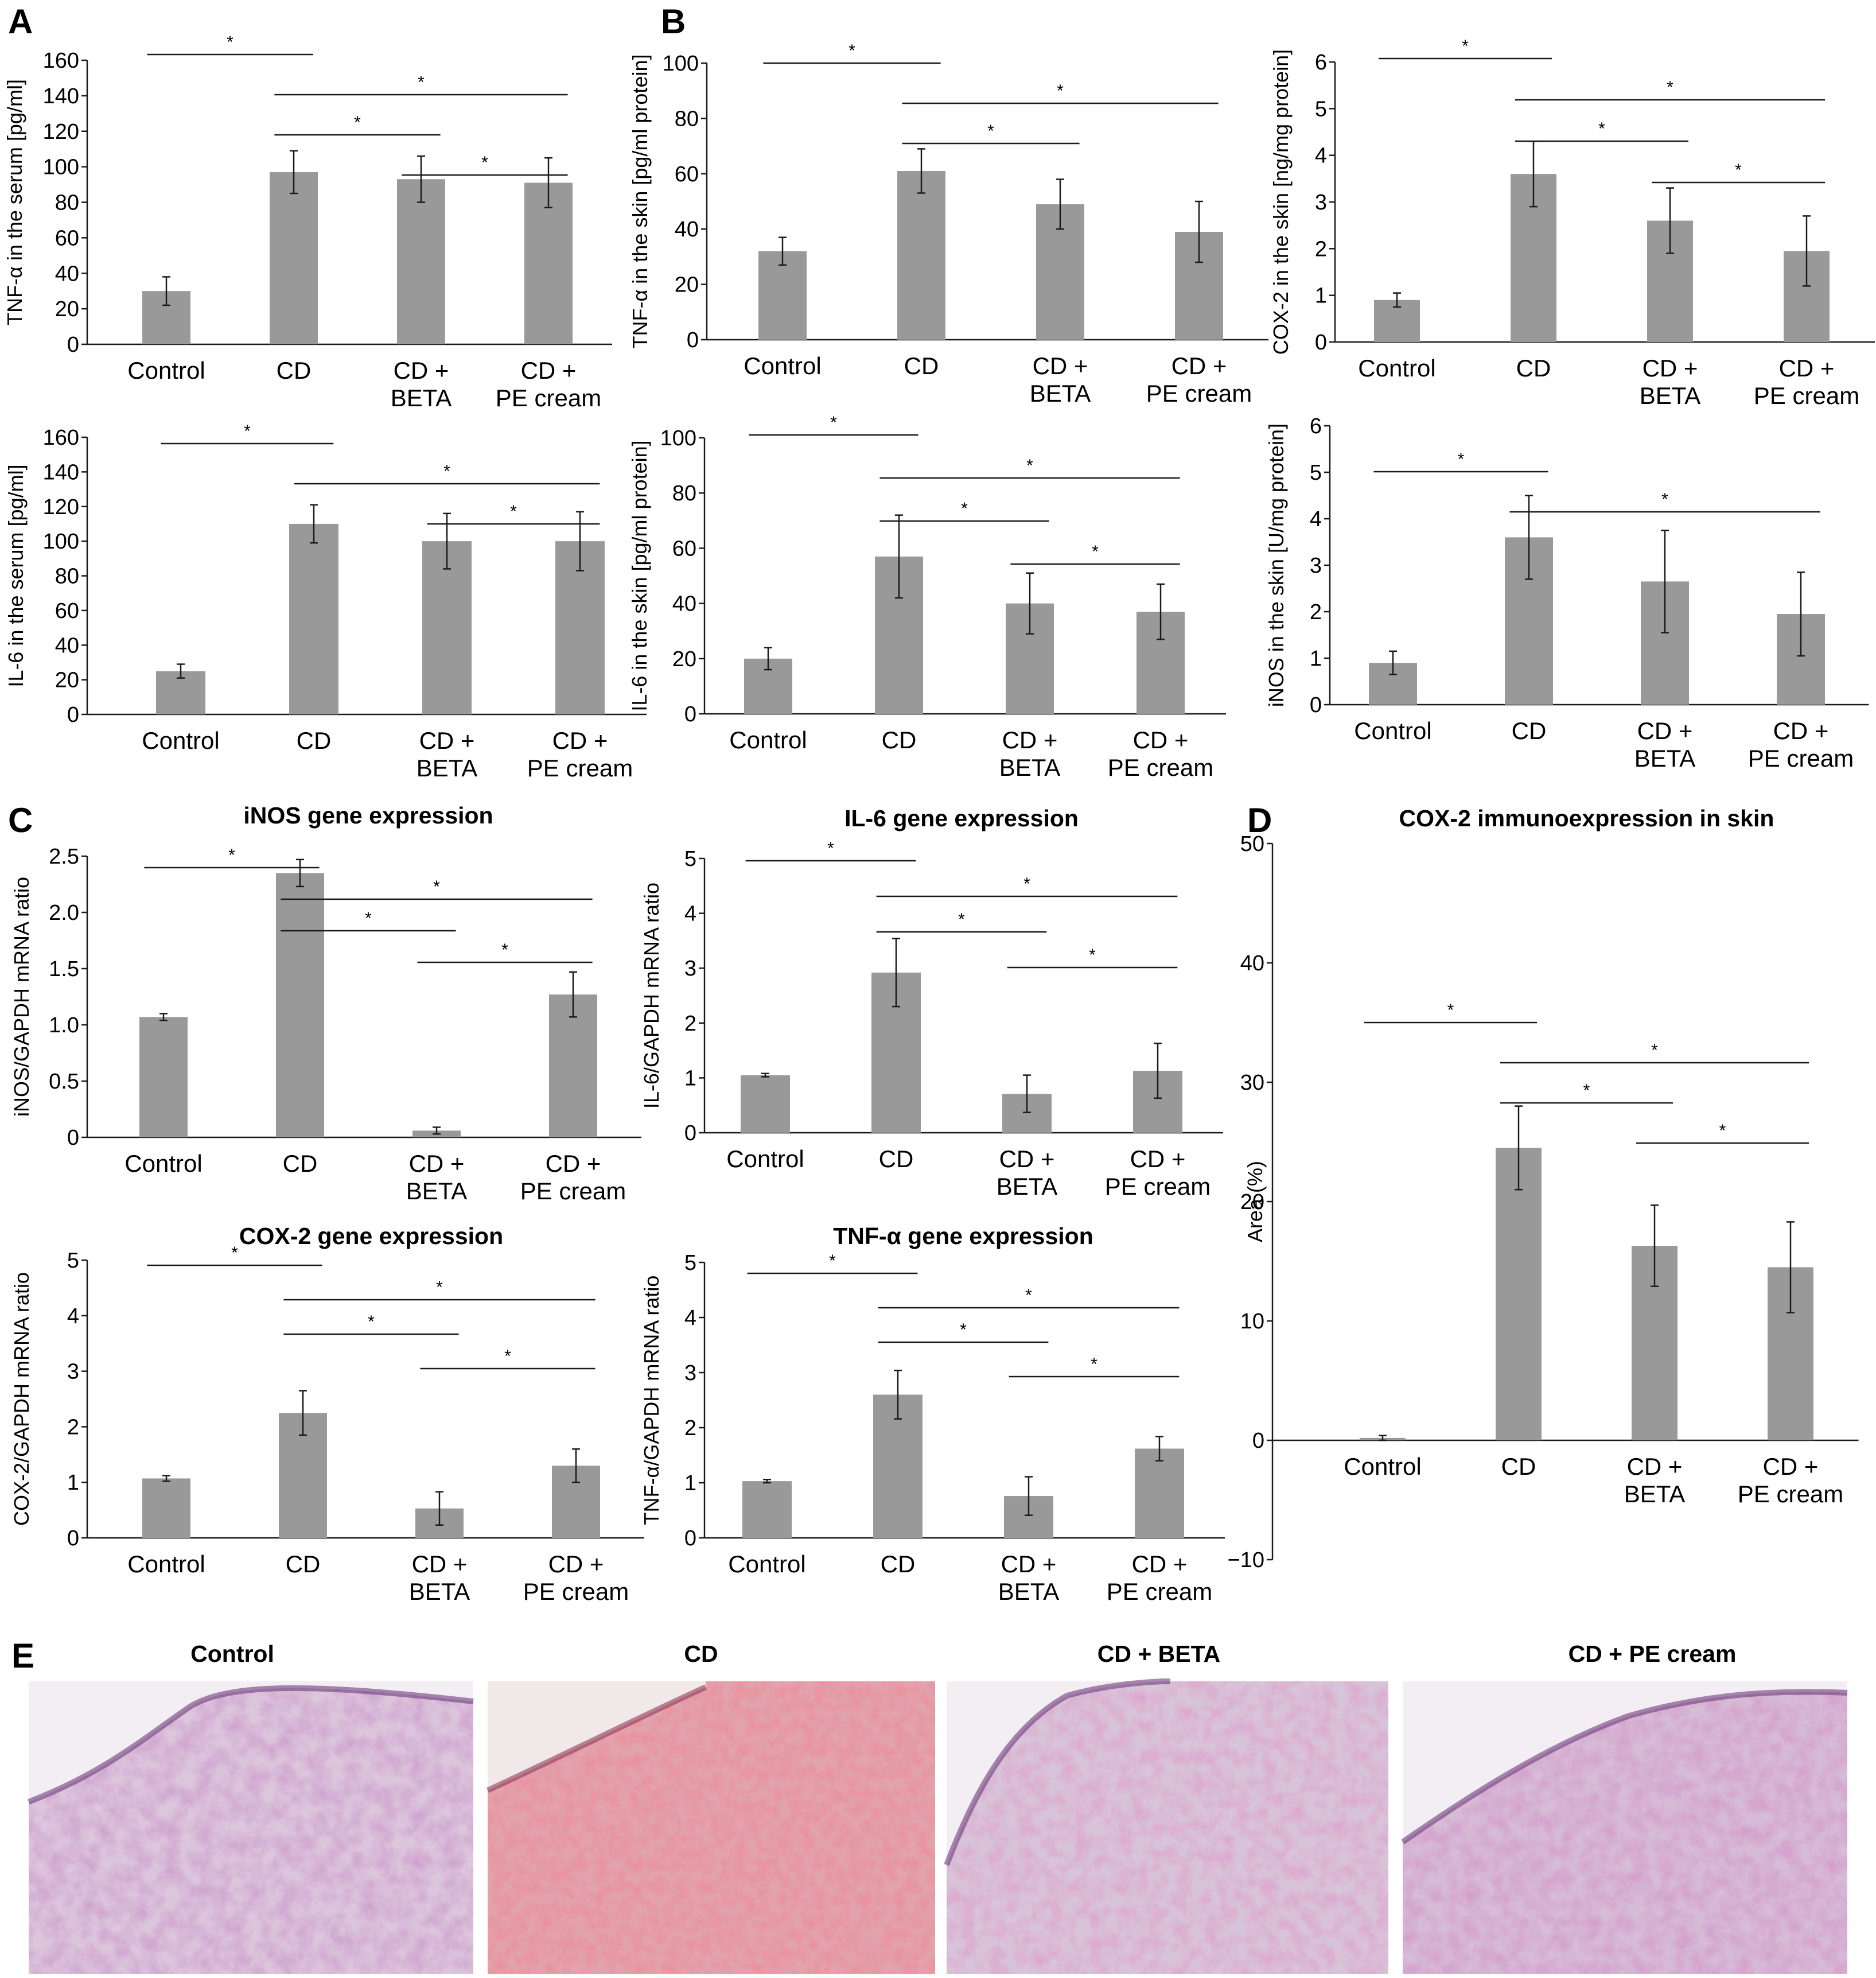 The width and height of the screenshot is (1876, 1978). I want to click on chart-title: COX-2 immunoexpression in skin, so click(1586, 818).